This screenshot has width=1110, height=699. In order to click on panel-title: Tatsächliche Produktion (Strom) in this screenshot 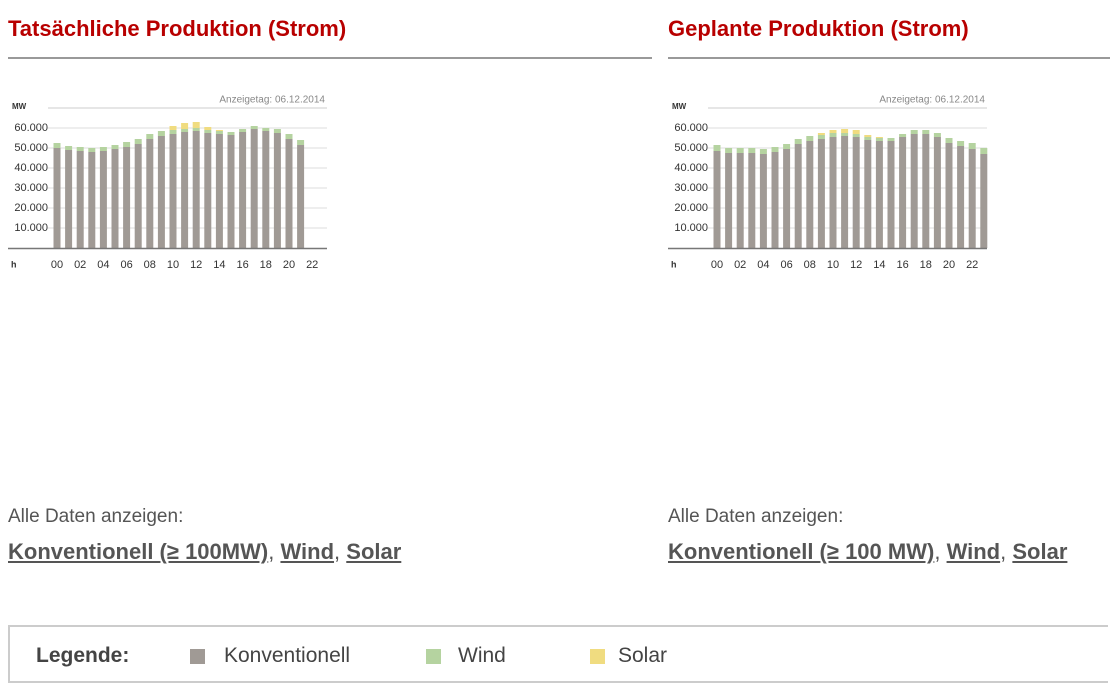, I will do `click(177, 28)`.